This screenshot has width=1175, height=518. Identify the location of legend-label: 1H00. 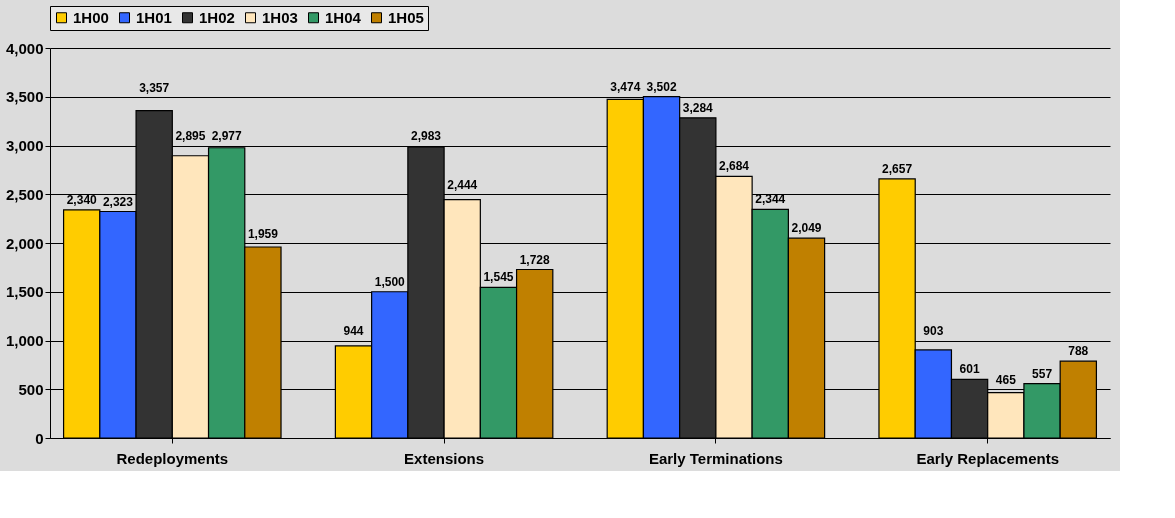
(91, 17).